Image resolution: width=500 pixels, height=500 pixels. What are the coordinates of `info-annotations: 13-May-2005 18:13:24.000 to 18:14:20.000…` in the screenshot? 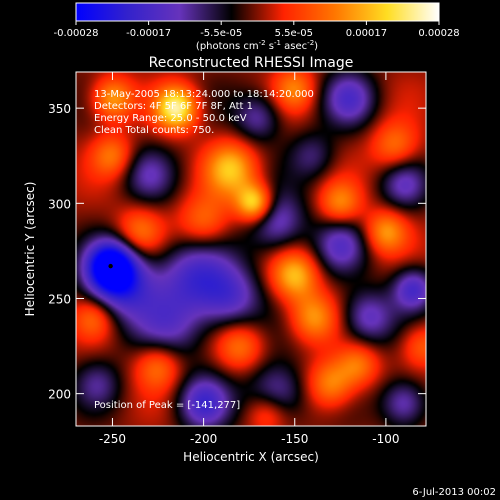 It's located at (204, 112).